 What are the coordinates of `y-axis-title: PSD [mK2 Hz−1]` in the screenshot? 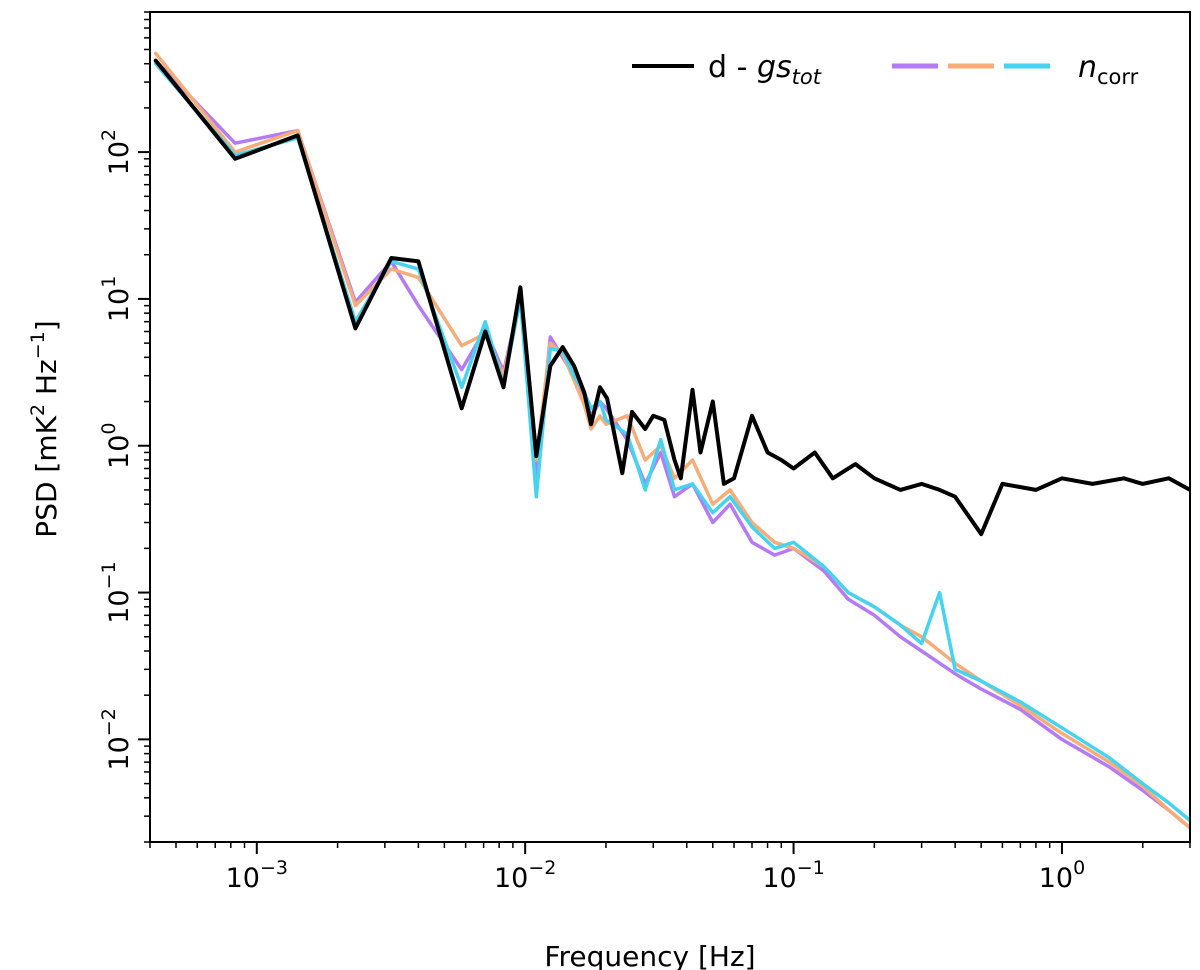 It's located at (45, 428).